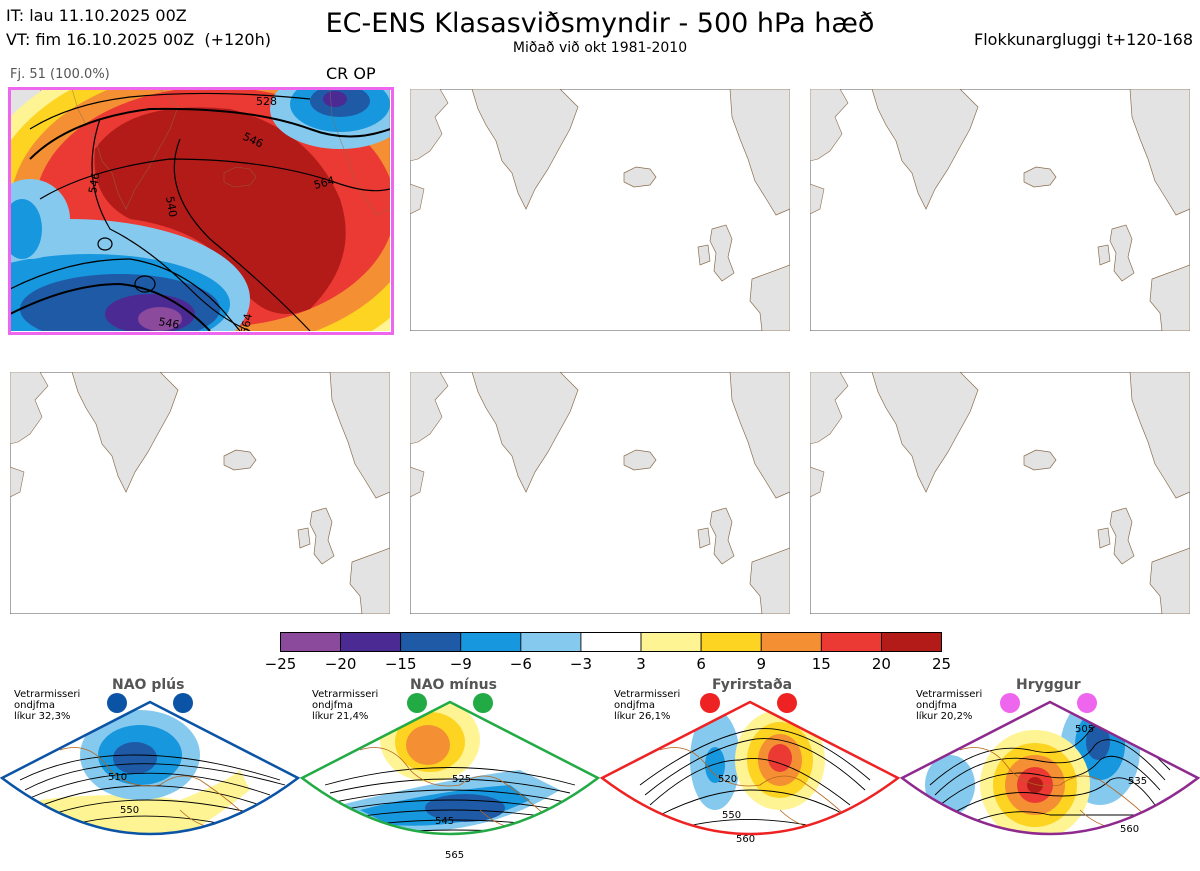  Describe the element at coordinates (520, 664) in the screenshot. I see `colorbar-tick-label: −6` at that location.